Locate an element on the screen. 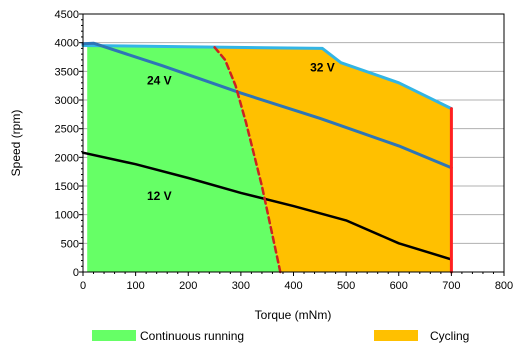 This screenshot has width=517, height=349. boundary-dashed-line is located at coordinates (247, 160).